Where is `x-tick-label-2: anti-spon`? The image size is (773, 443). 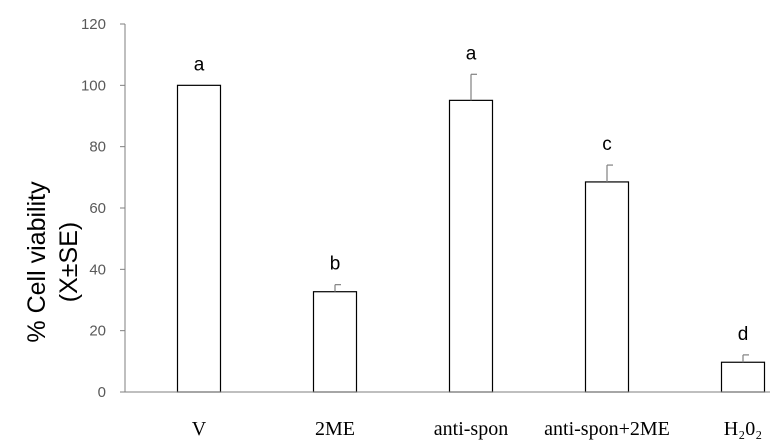 x-tick-label-2: anti-spon is located at coordinates (471, 429).